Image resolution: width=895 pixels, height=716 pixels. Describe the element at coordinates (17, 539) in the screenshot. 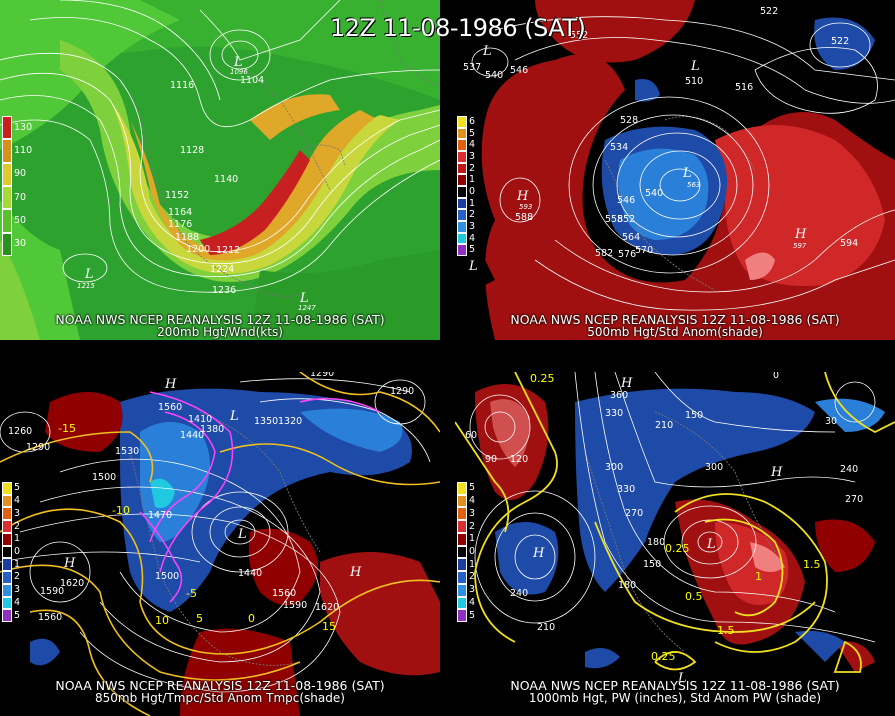

I see `legend-label: 1` at that location.